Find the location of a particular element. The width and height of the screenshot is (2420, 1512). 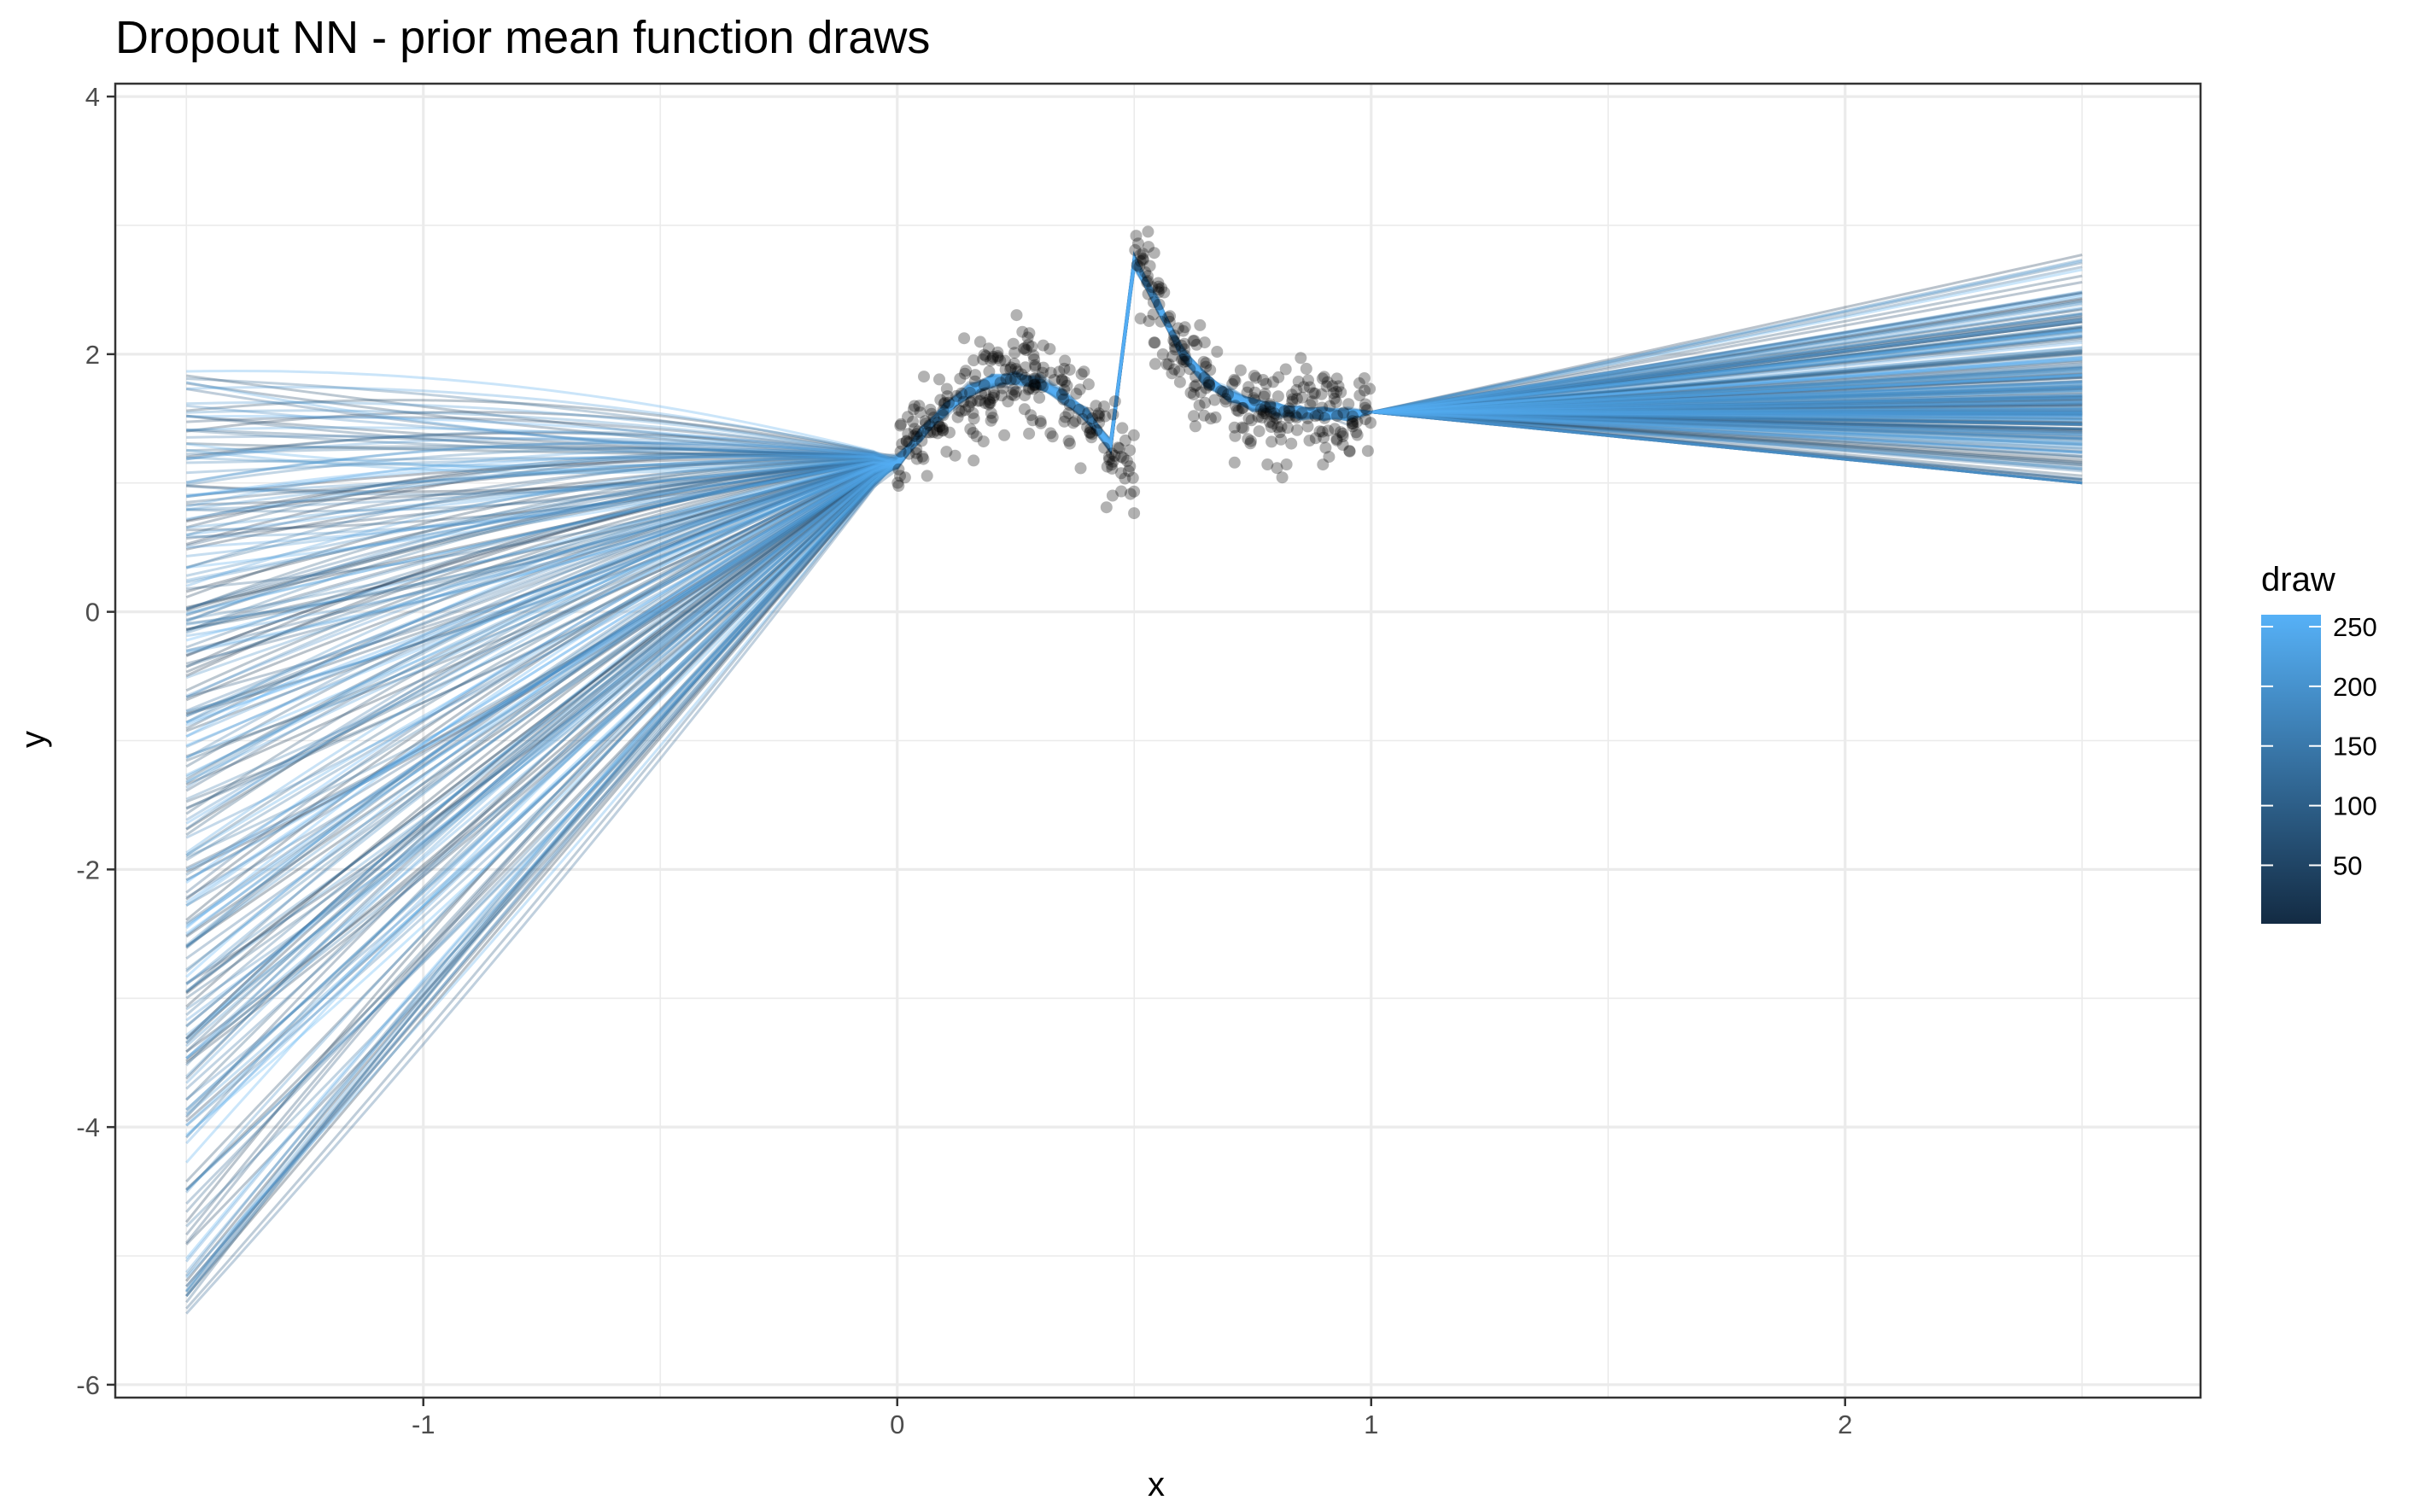

x-tick-label: -1 is located at coordinates (423, 1424).